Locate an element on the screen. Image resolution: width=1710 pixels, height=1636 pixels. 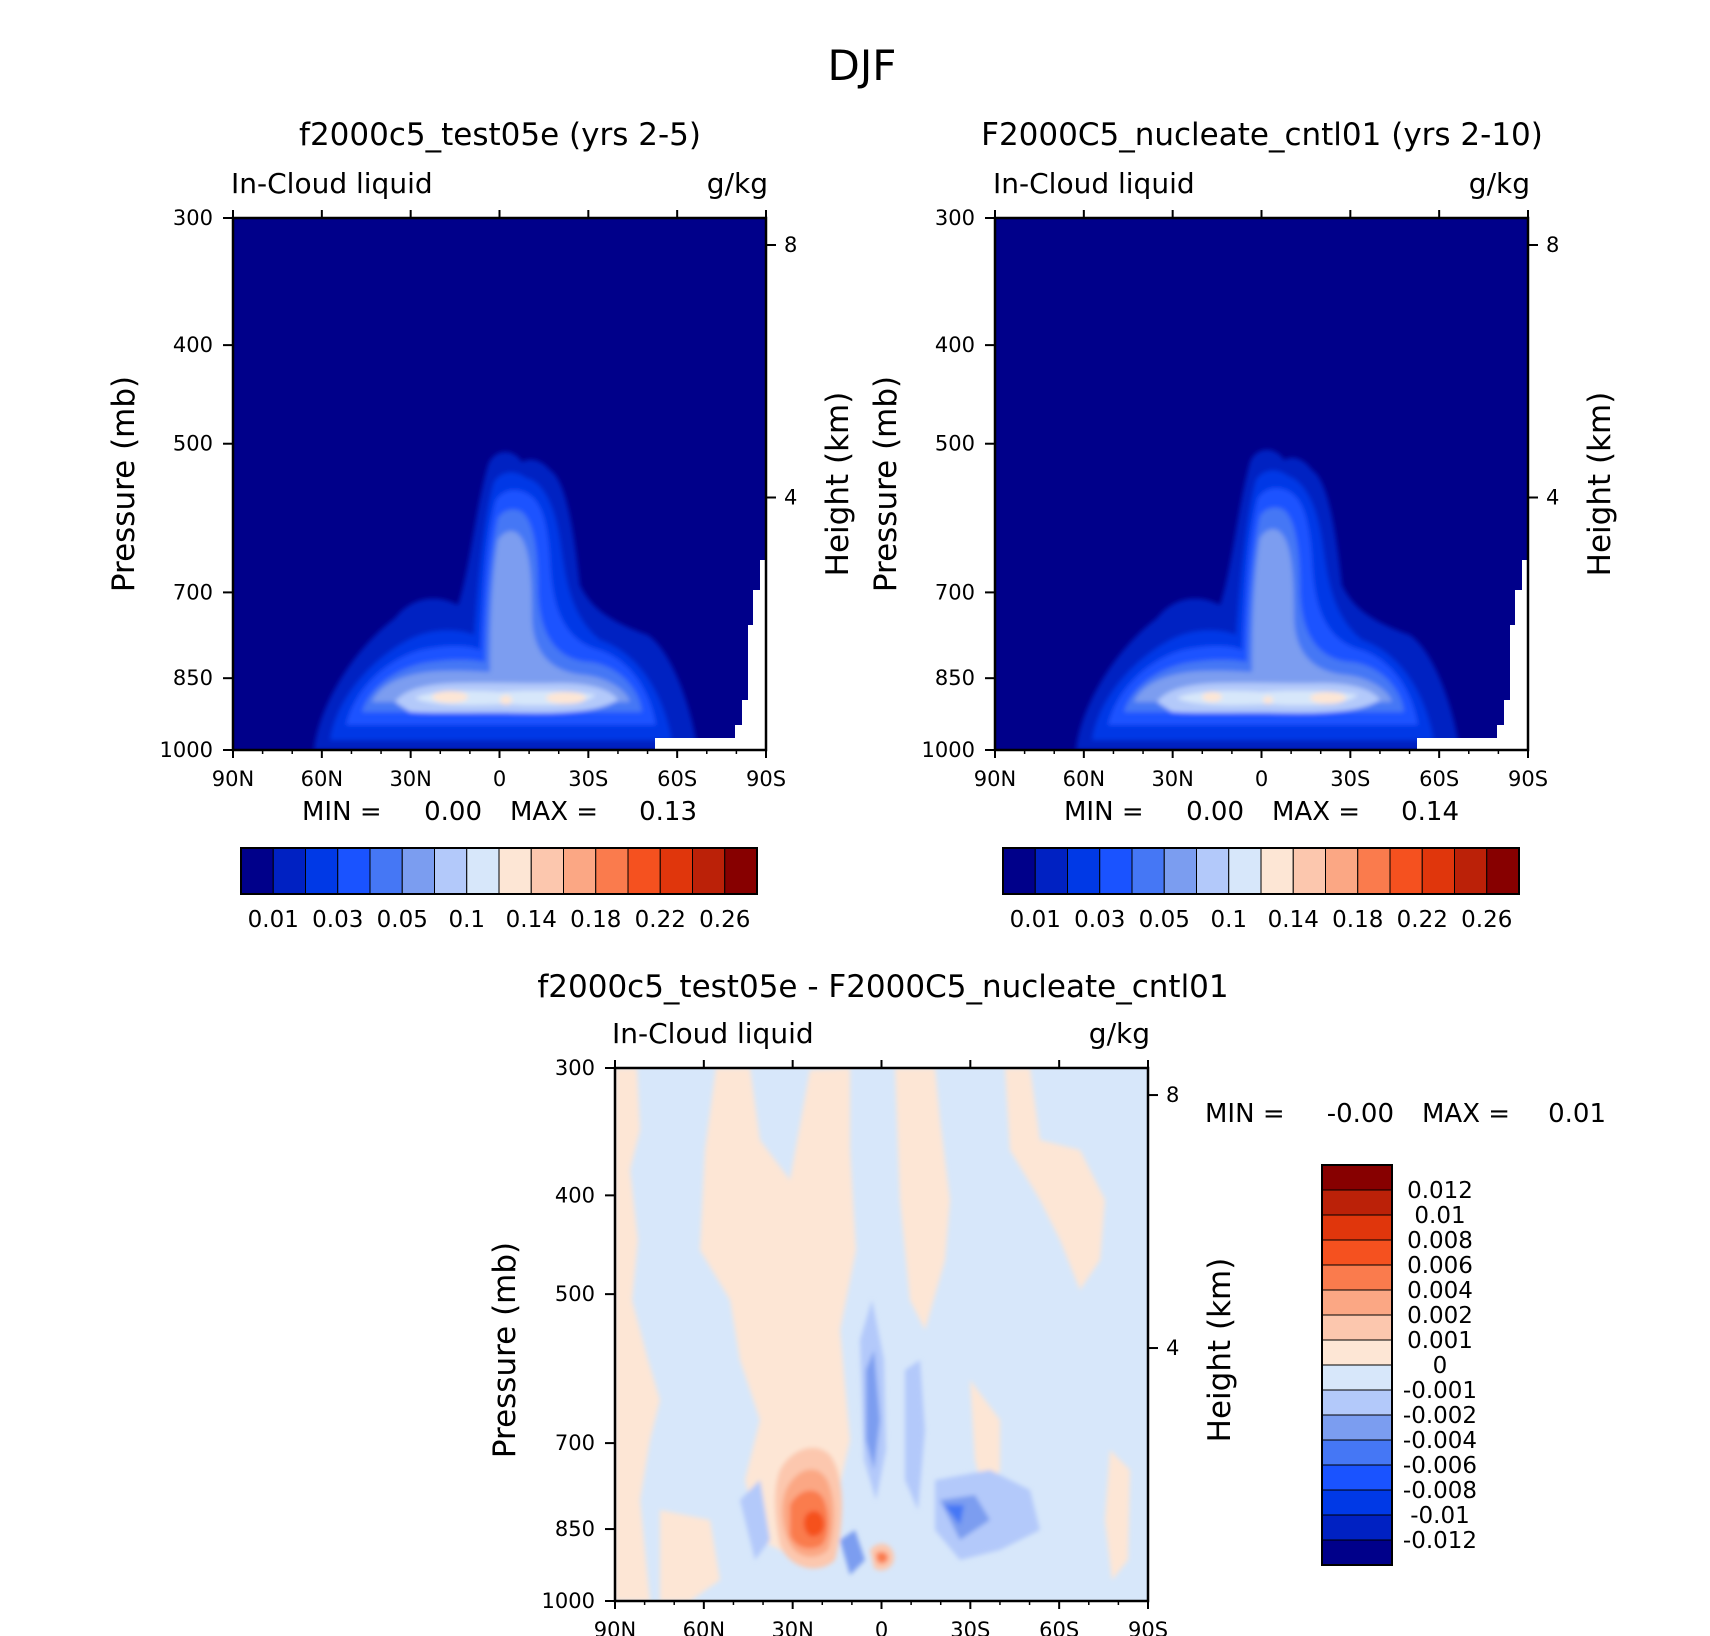
height-axis: 84 is located at coordinates (781, 371).